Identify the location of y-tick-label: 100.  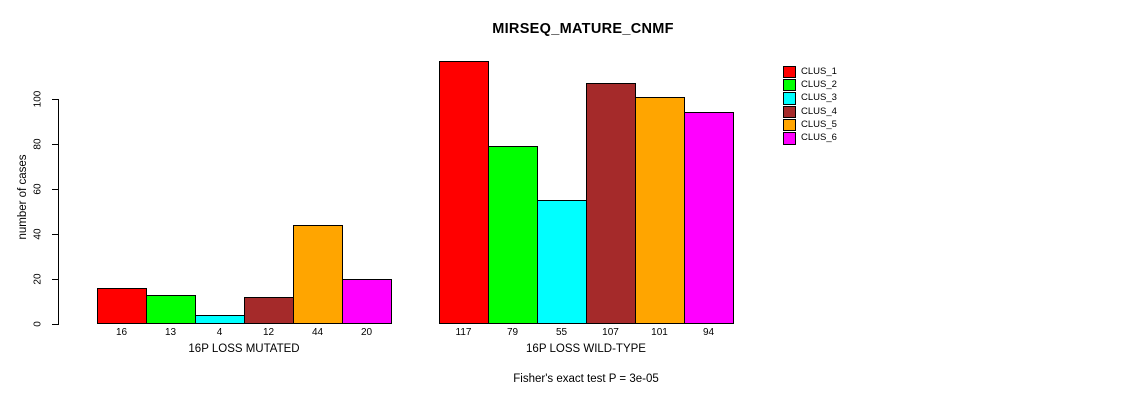
(38, 99).